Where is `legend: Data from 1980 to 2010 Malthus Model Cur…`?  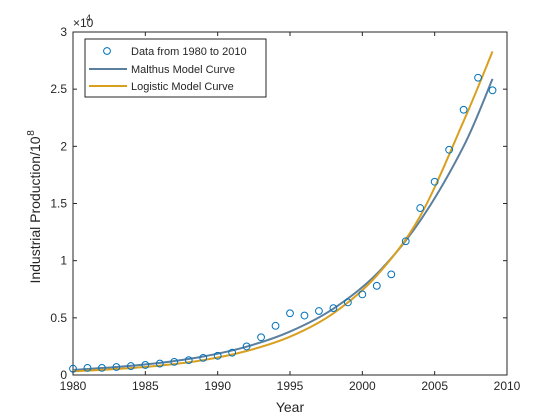 legend: Data from 1980 to 2010 Malthus Model Cur… is located at coordinates (175, 68).